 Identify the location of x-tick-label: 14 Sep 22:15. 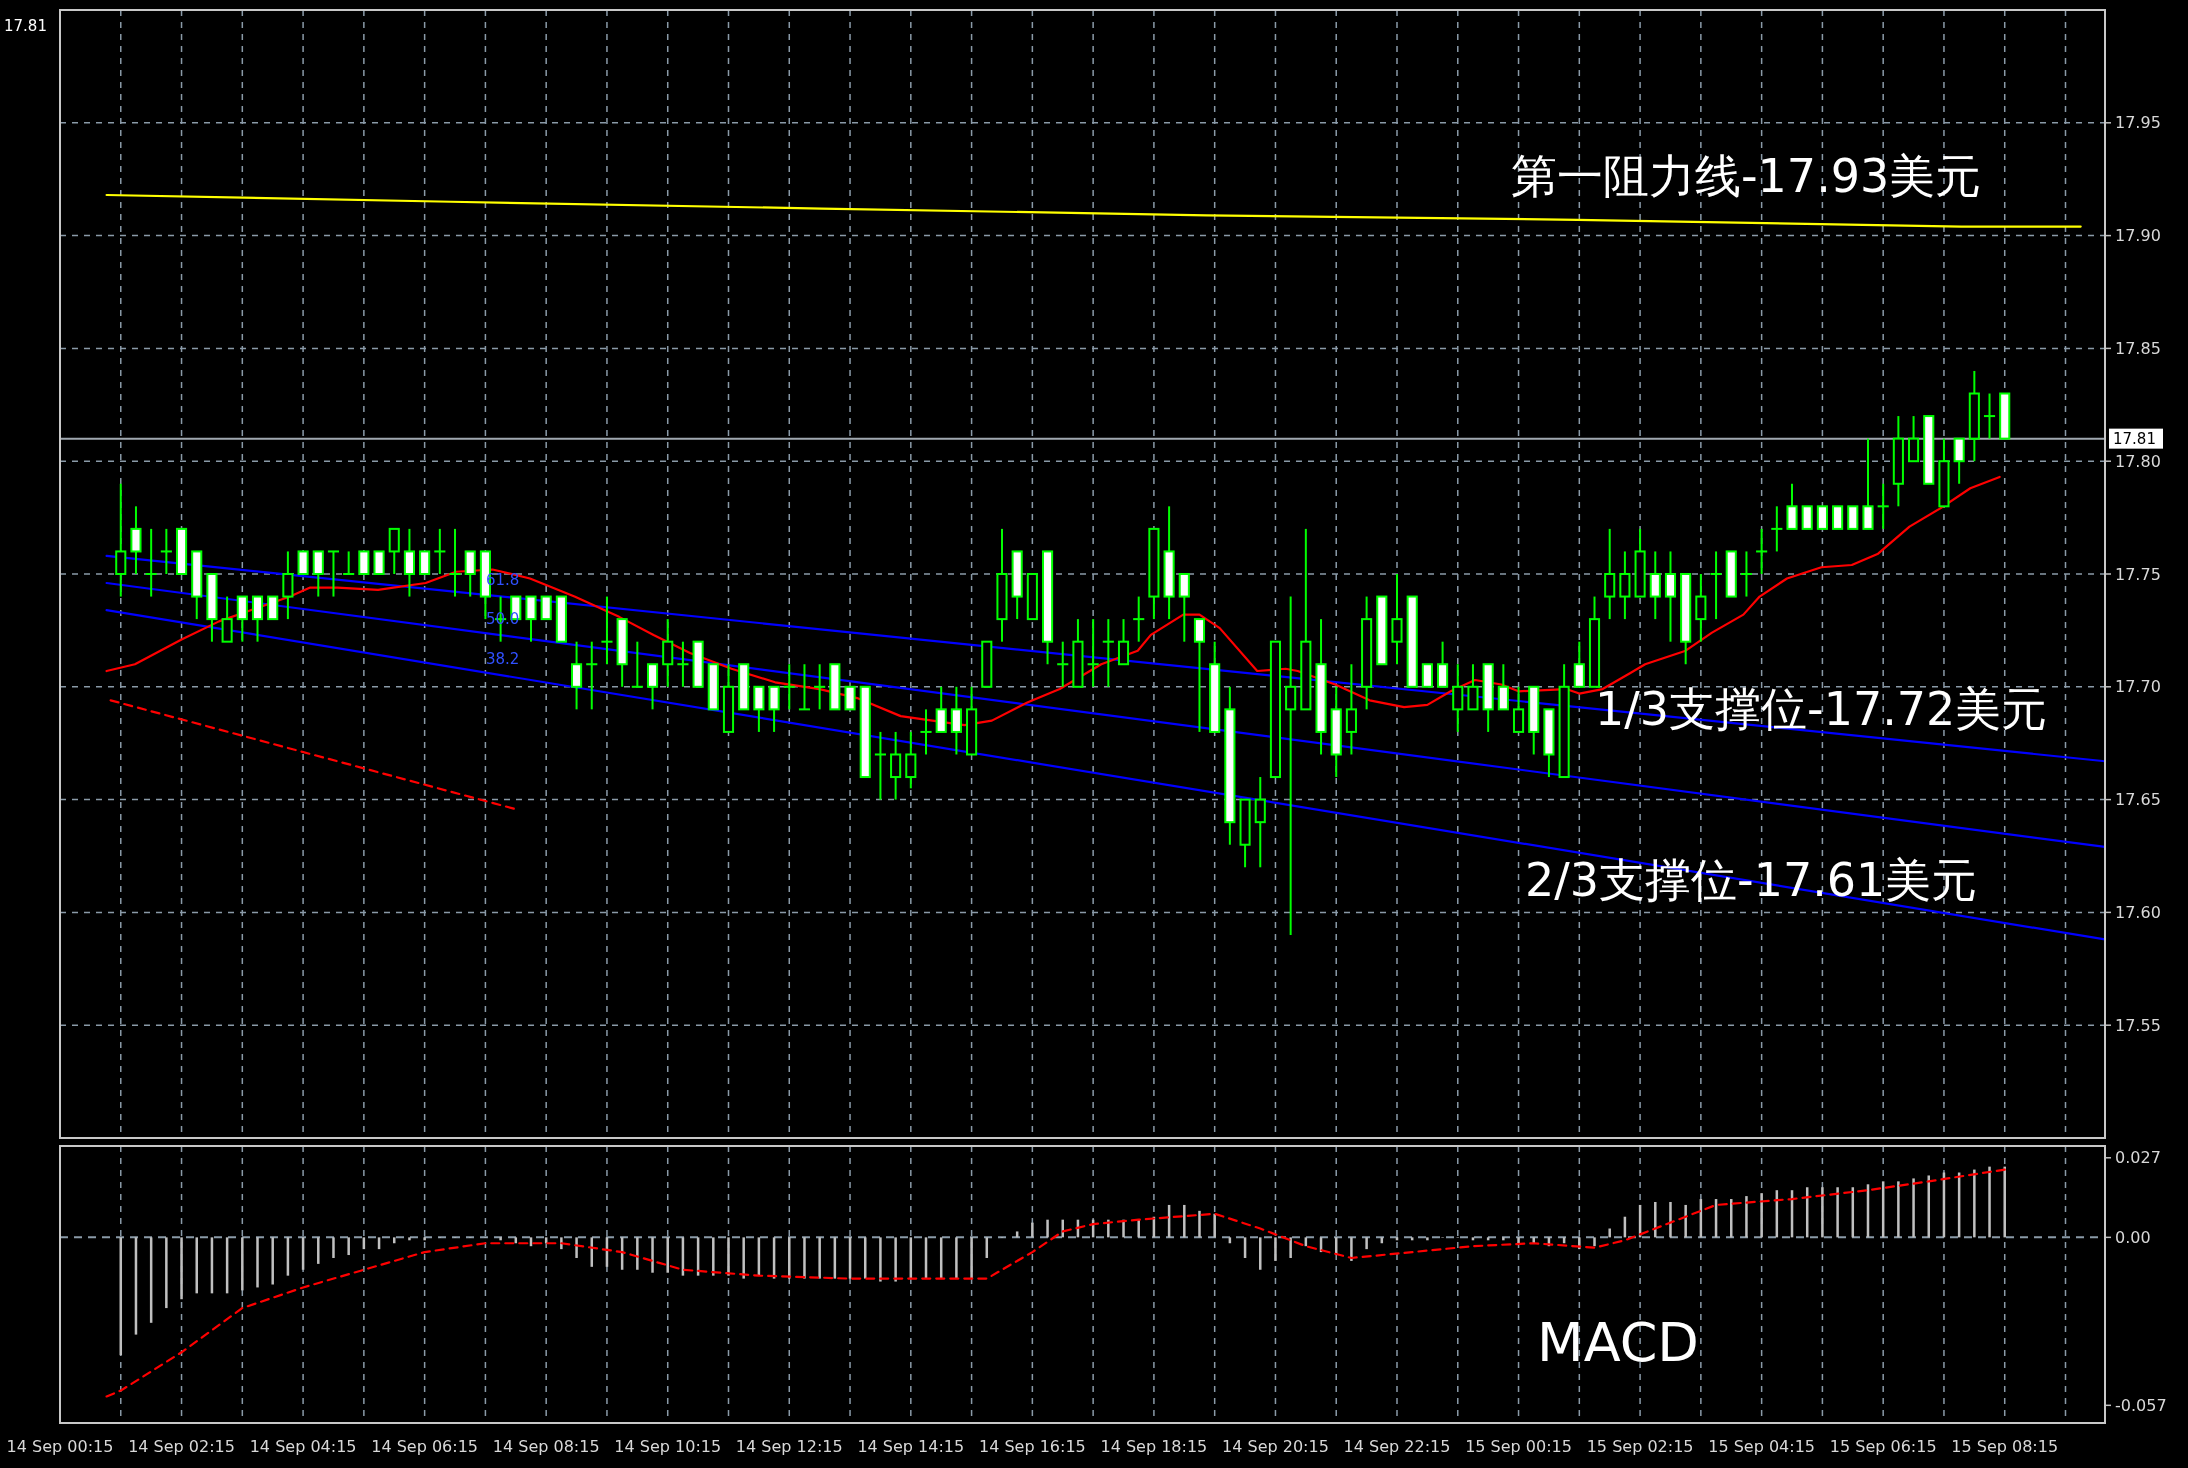
(1397, 1446).